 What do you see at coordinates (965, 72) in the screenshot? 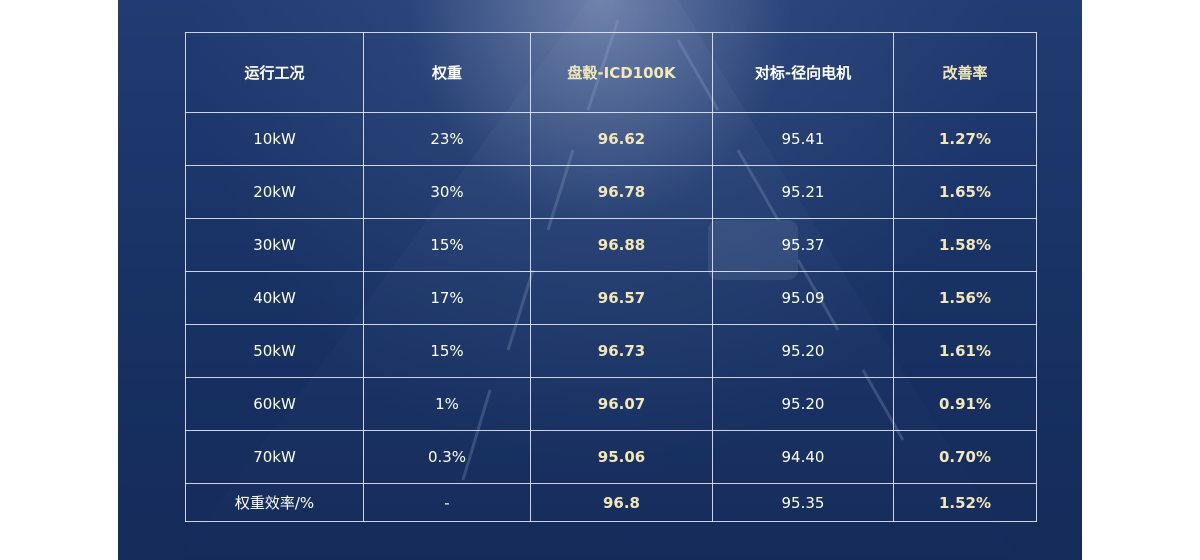
I see `header-improvement-rate: 改善率` at bounding box center [965, 72].